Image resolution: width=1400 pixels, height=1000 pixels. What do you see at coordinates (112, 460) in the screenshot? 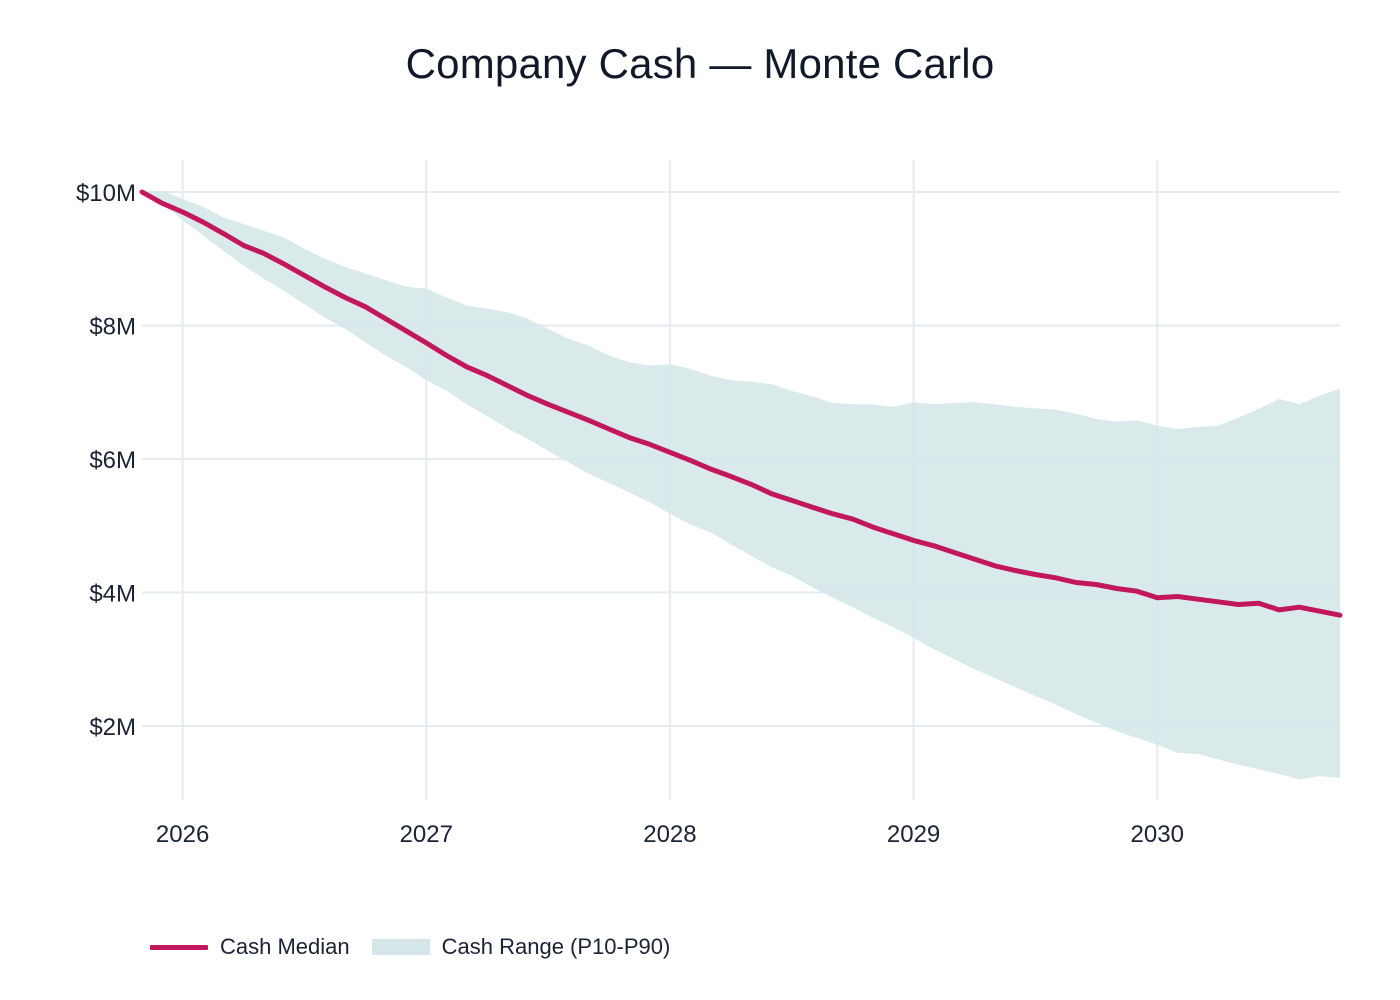
I see `y-tick-label: $6M` at bounding box center [112, 460].